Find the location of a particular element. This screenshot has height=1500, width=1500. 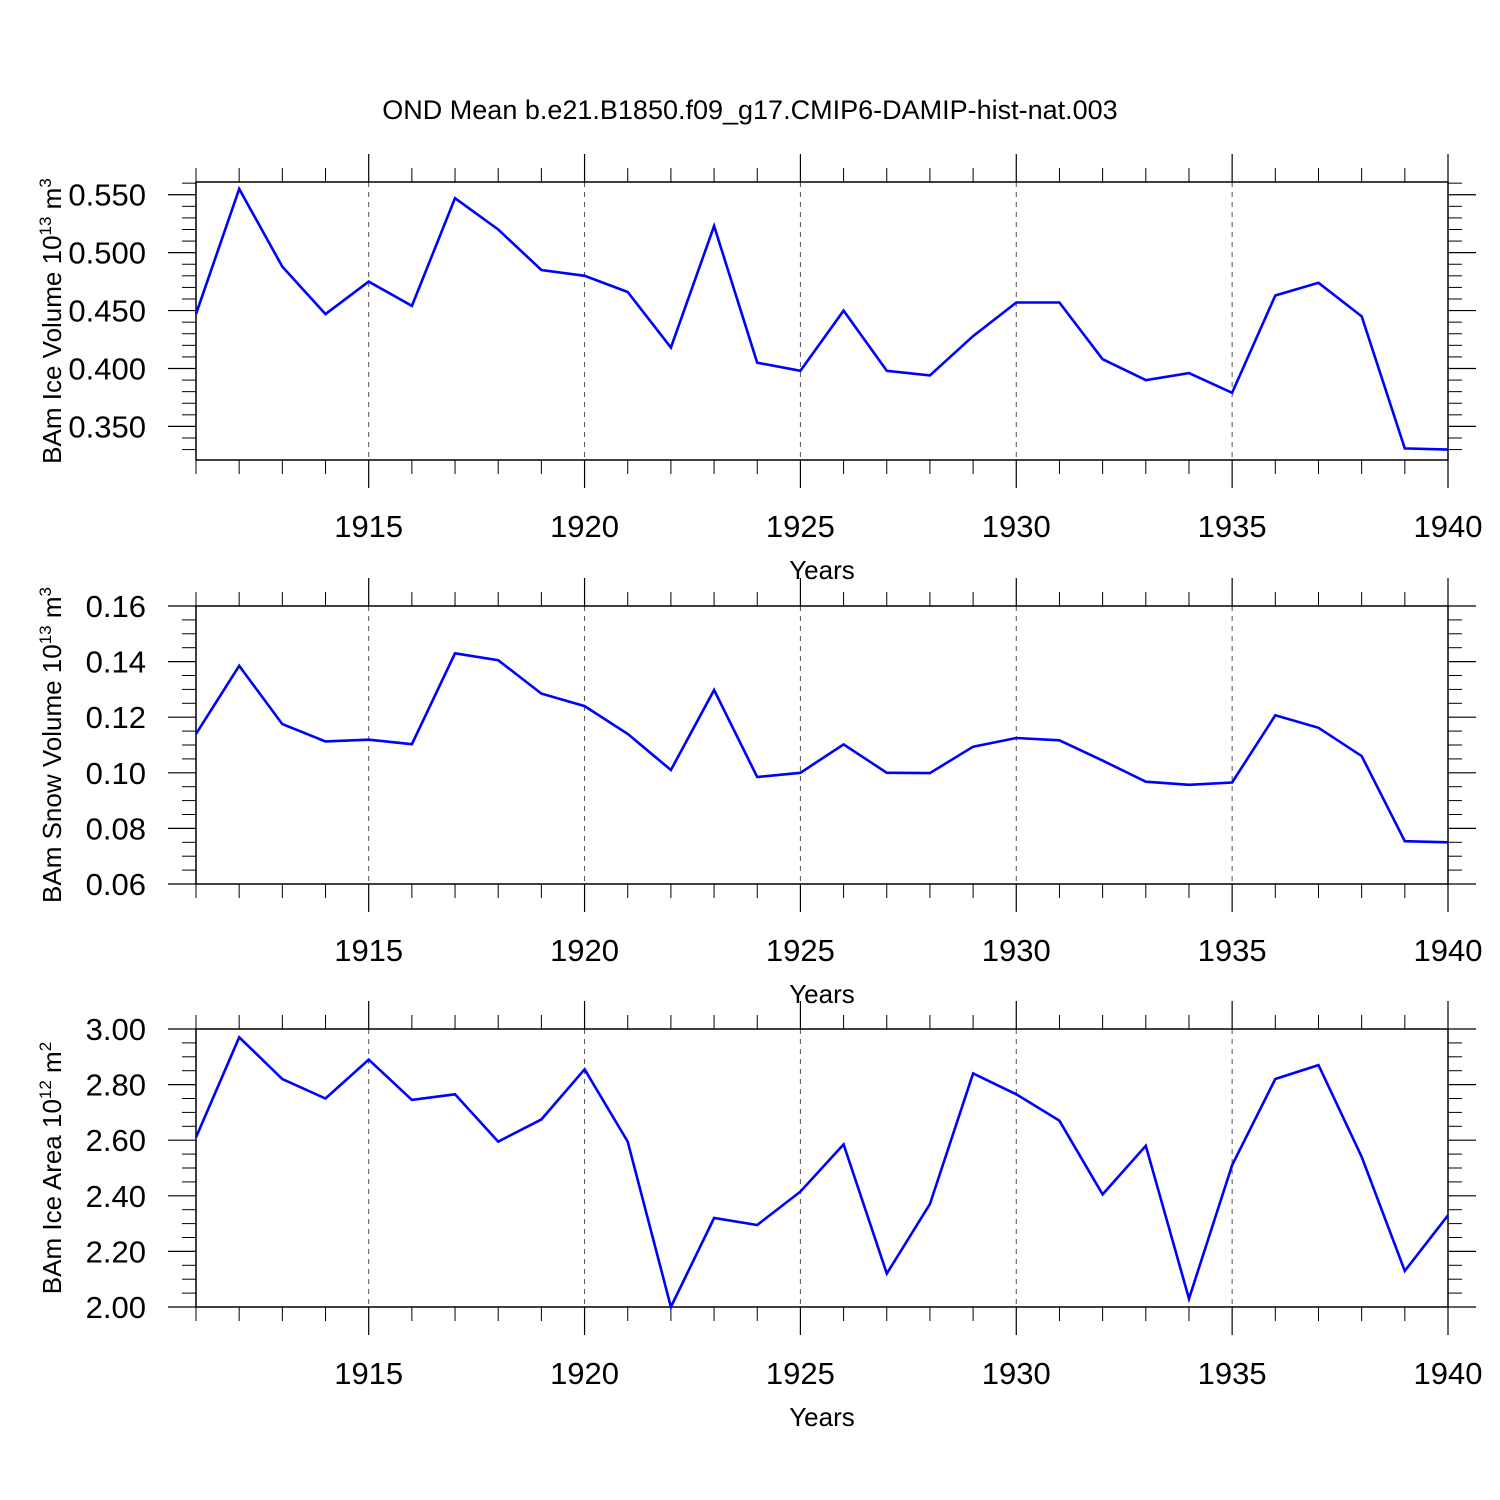

y-tick-label: 0.14 is located at coordinates (116, 662).